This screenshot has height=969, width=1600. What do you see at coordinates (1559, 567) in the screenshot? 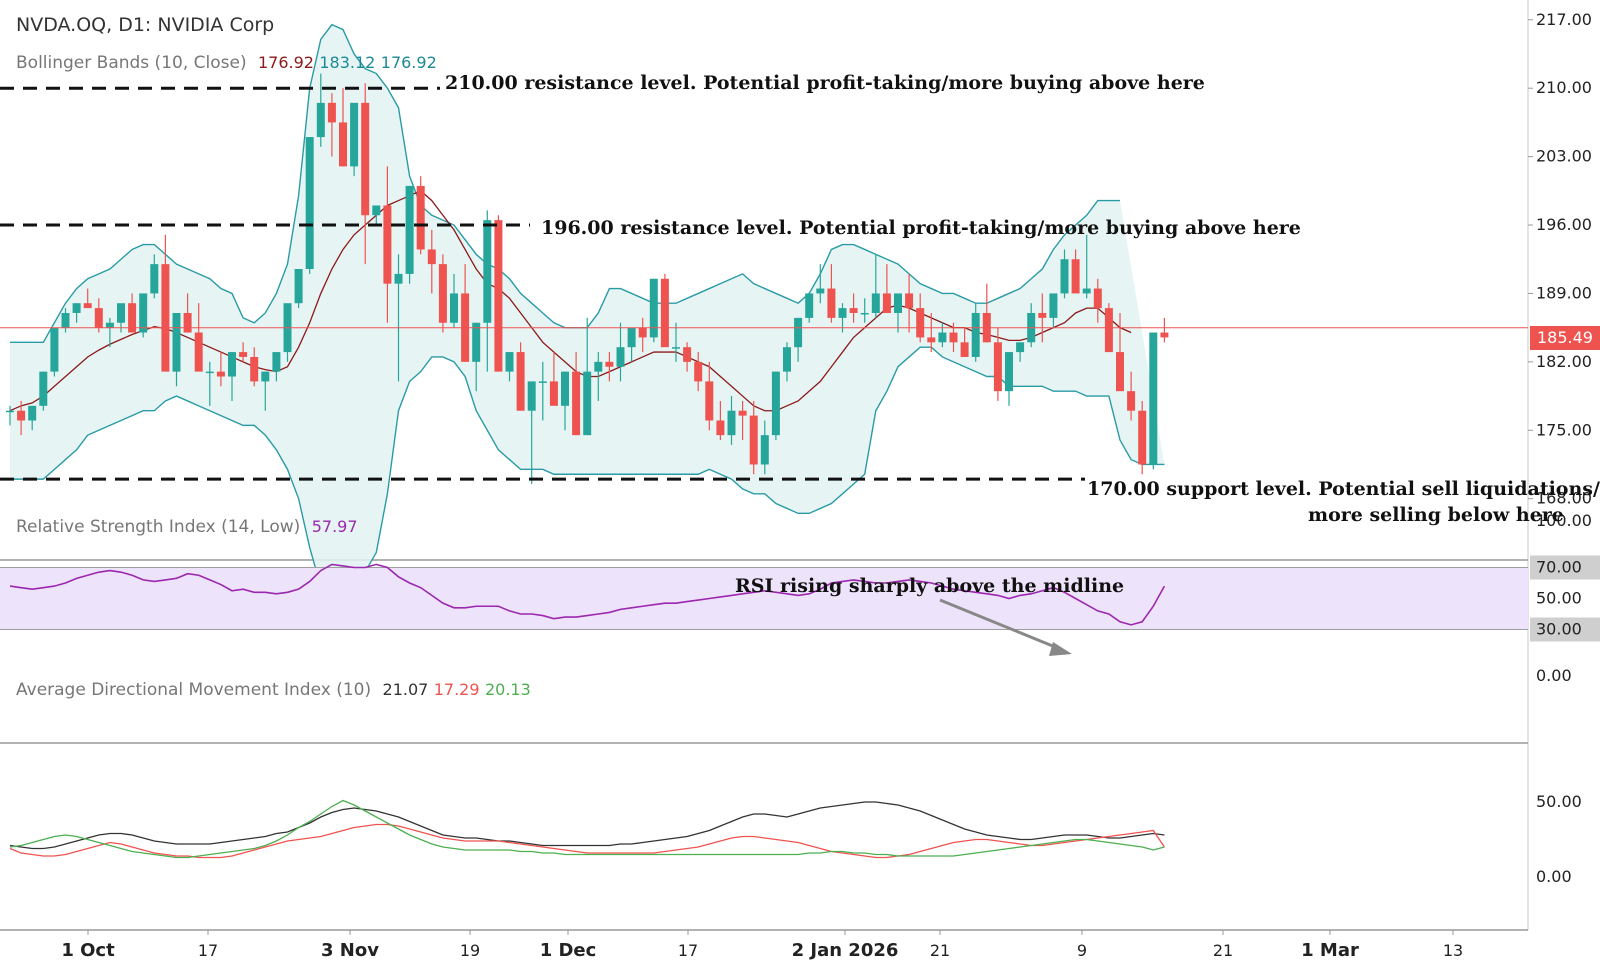
I see `rsi-tick-label: 70.00` at bounding box center [1559, 567].